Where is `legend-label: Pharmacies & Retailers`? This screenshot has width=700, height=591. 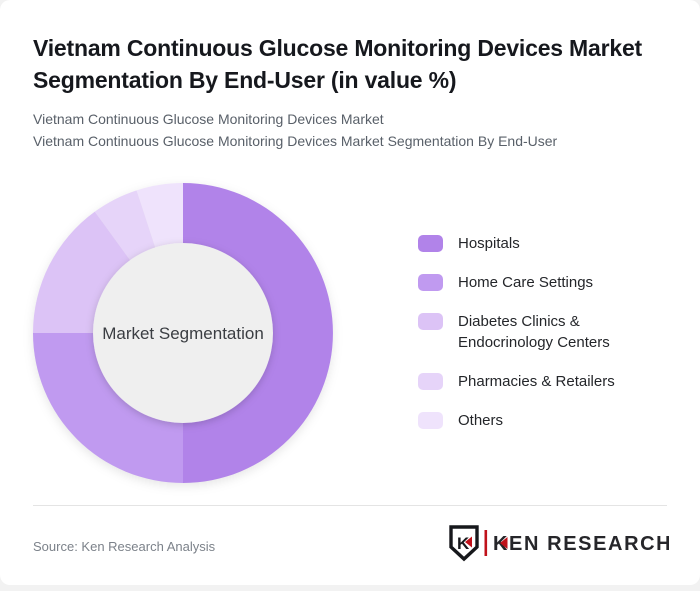 legend-label: Pharmacies & Retailers is located at coordinates (536, 381).